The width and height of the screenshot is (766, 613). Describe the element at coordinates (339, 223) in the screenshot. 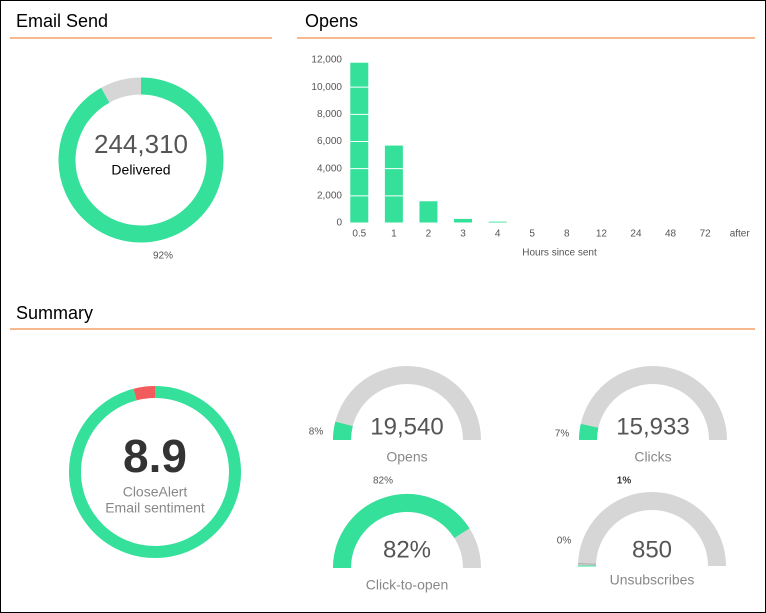

I see `y-tick-label: 0` at that location.